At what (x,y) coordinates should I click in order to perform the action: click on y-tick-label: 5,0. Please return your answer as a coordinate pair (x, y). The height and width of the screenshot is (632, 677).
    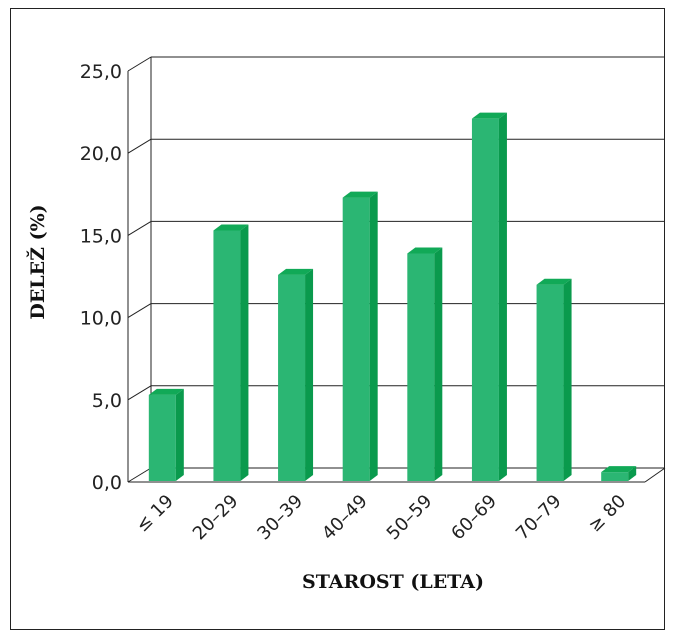
    Looking at the image, I should click on (107, 401).